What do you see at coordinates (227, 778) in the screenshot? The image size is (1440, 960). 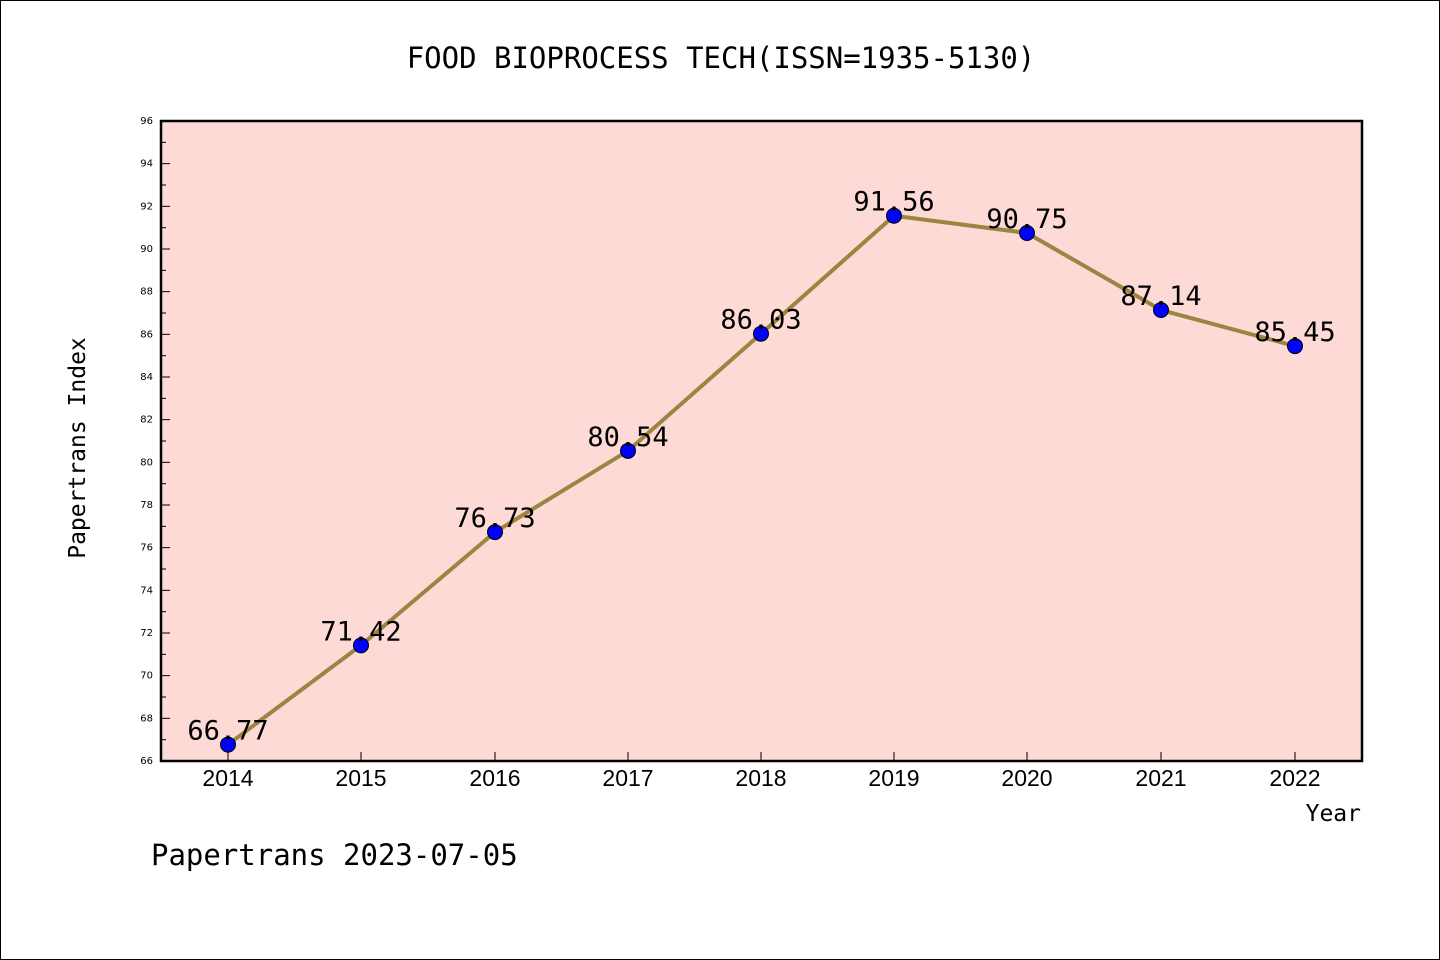 I see `x-tick-label: 2014` at bounding box center [227, 778].